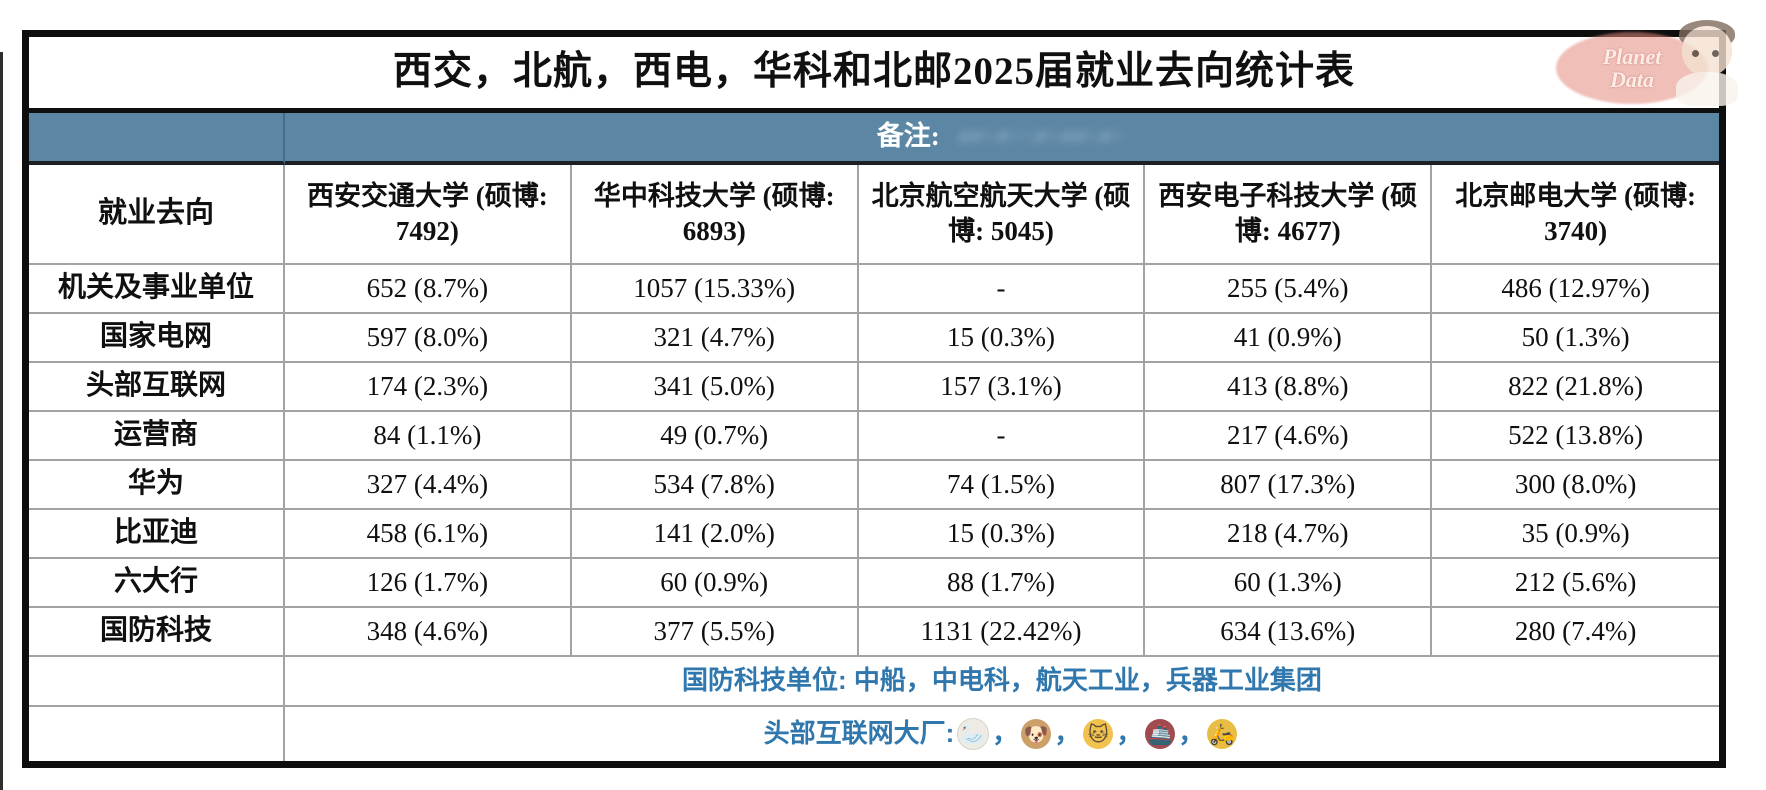 Image resolution: width=1766 pixels, height=790 pixels. What do you see at coordinates (1632, 79) in the screenshot?
I see `logo-line2: Data` at bounding box center [1632, 79].